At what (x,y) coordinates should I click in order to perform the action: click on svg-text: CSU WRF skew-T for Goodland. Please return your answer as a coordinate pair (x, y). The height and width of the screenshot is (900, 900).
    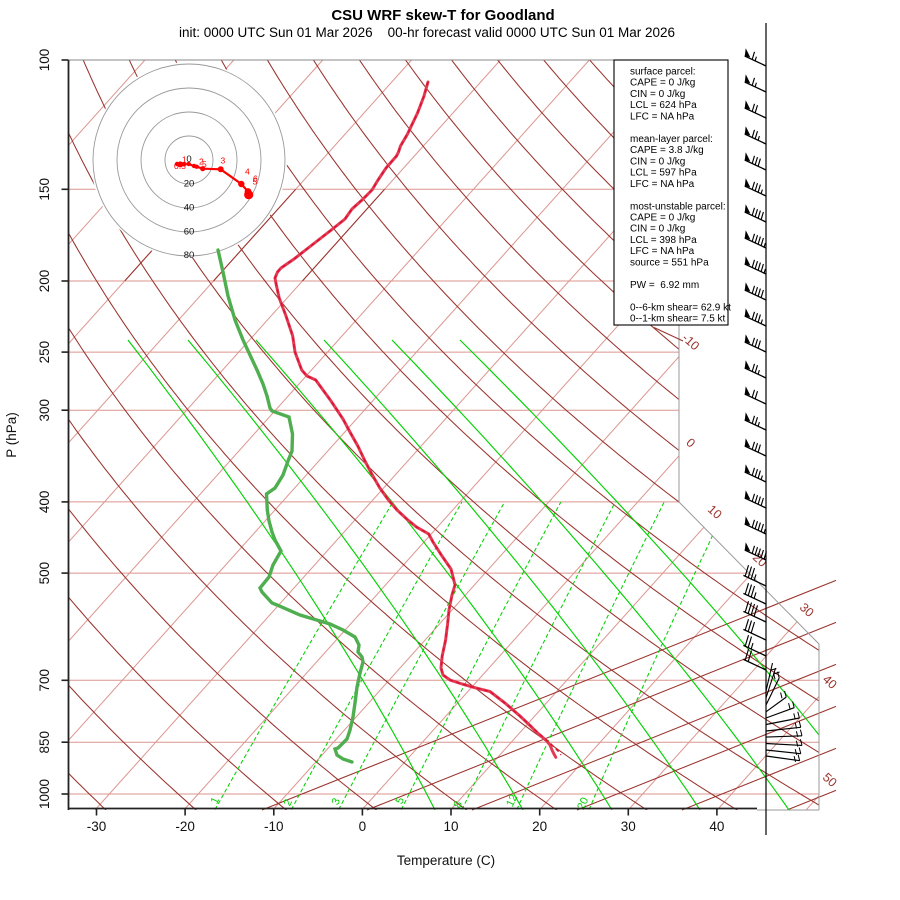
    Looking at the image, I should click on (442, 15).